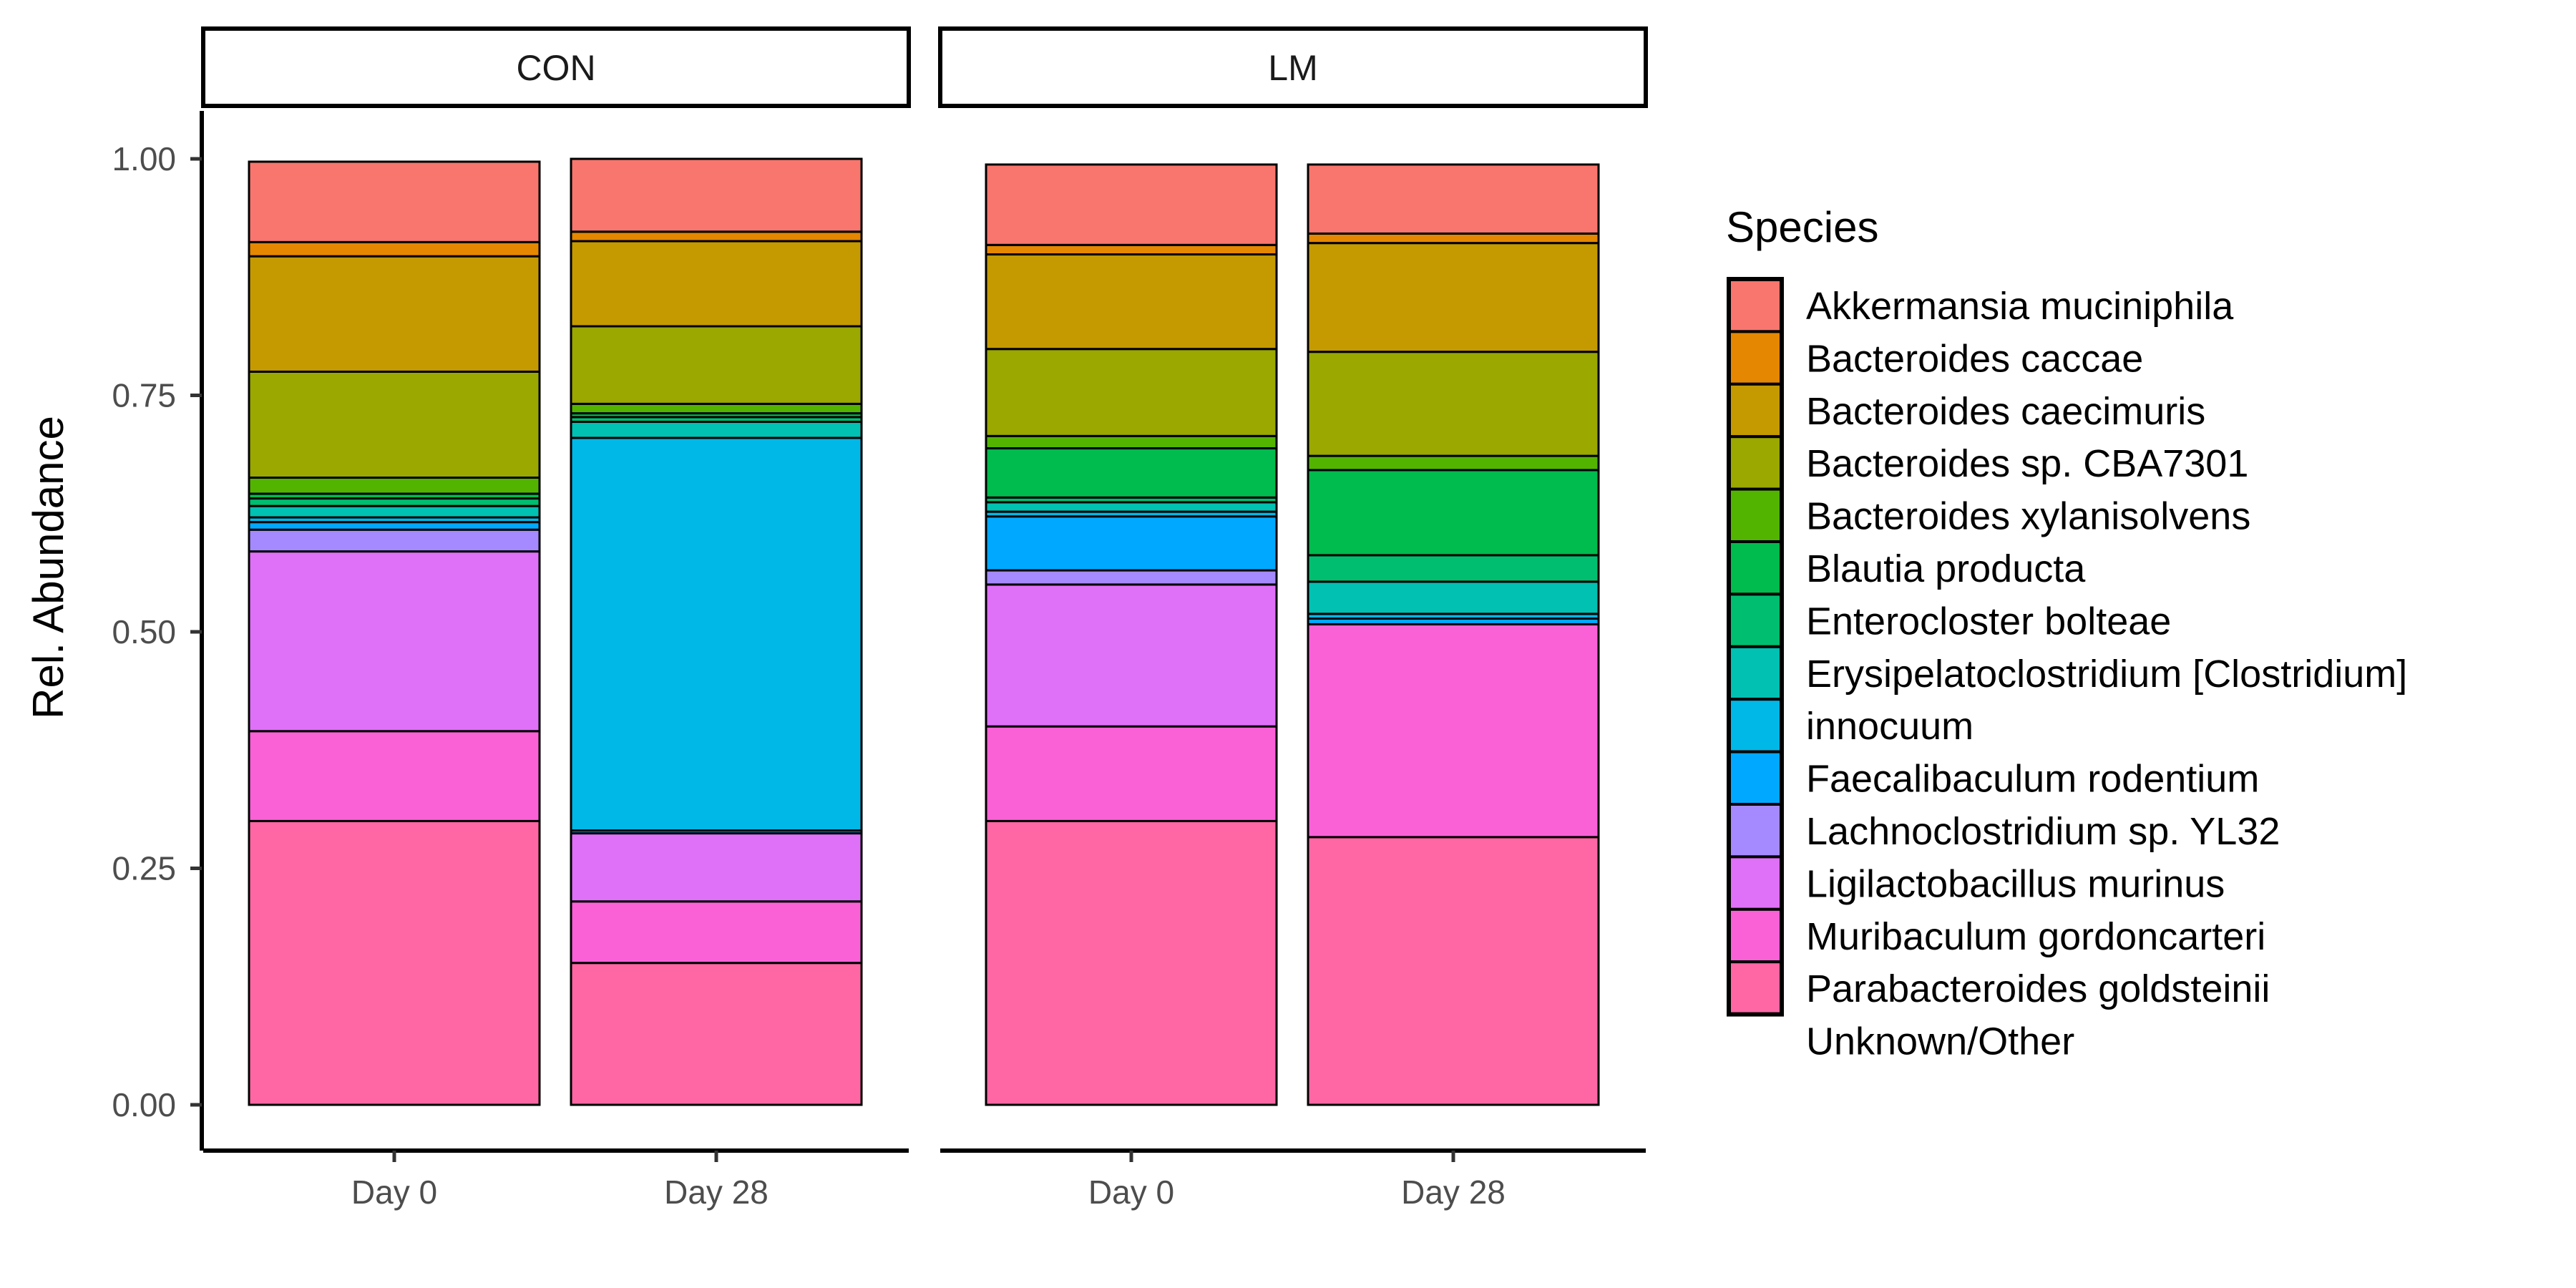 The height and width of the screenshot is (1288, 2576). What do you see at coordinates (2038, 988) in the screenshot?
I see `legend-label: Parabacteroides goldsteinii` at bounding box center [2038, 988].